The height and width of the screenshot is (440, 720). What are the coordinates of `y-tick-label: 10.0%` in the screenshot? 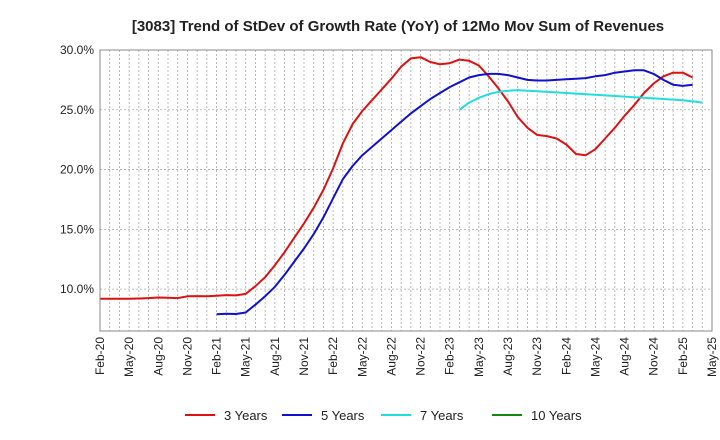 It's located at (77, 289).